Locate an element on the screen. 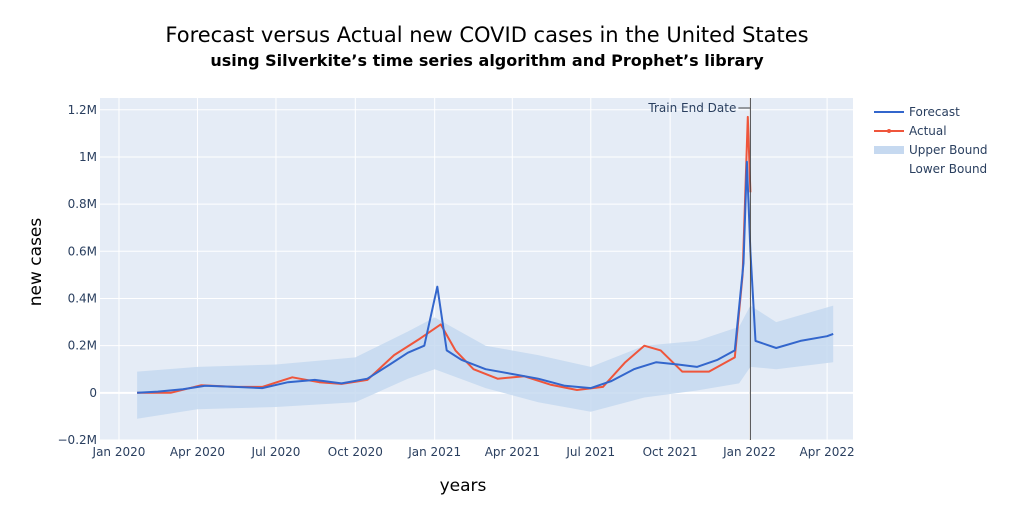  y-tick-label: 1M is located at coordinates (88, 157).